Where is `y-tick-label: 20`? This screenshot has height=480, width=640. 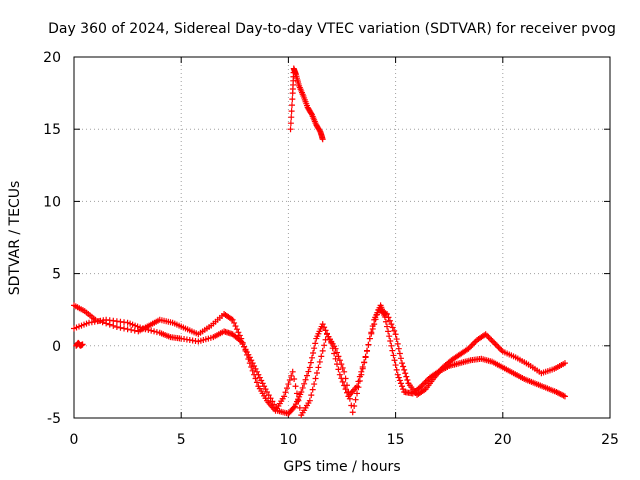
y-tick-label: 20 is located at coordinates (52, 58).